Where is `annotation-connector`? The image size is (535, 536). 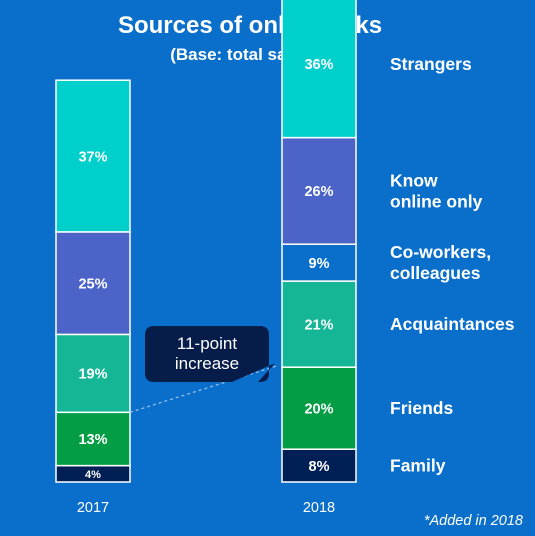 annotation-connector is located at coordinates (203, 389).